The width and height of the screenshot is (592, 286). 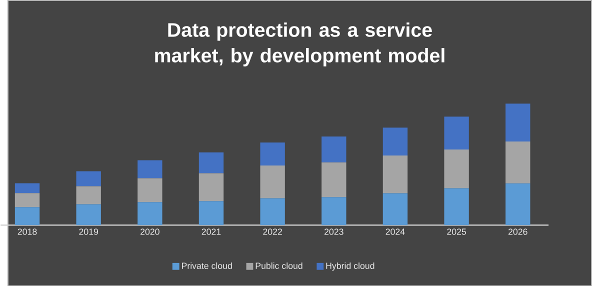 I want to click on x-tick-label: 2022, so click(x=272, y=231).